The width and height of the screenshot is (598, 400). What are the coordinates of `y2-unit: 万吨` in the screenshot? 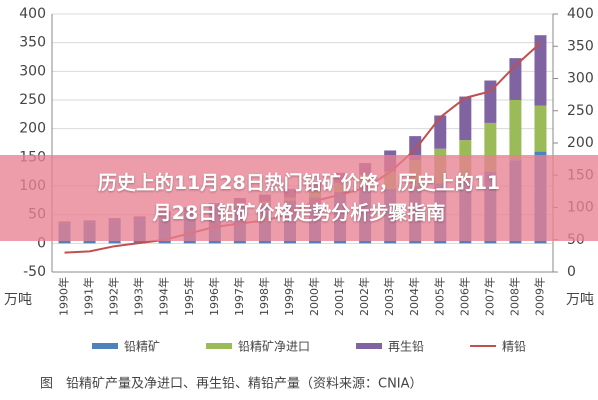 It's located at (580, 300).